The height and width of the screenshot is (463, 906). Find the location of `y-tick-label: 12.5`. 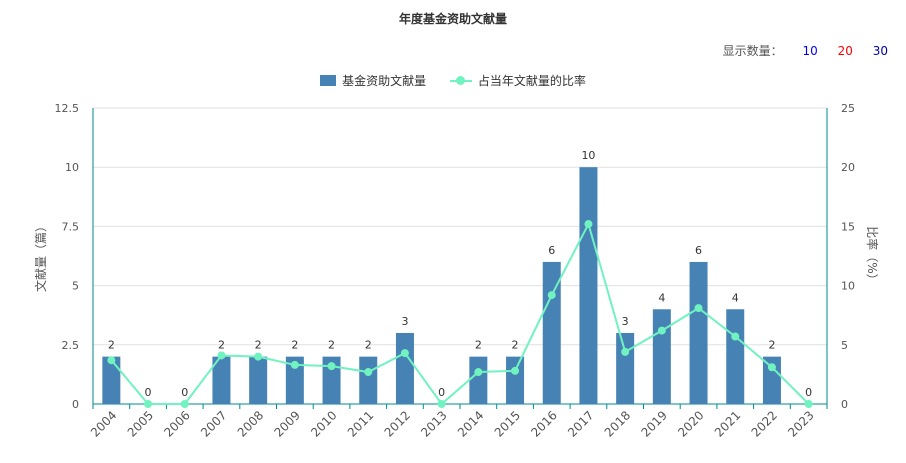

y-tick-label: 12.5 is located at coordinates (67, 108).